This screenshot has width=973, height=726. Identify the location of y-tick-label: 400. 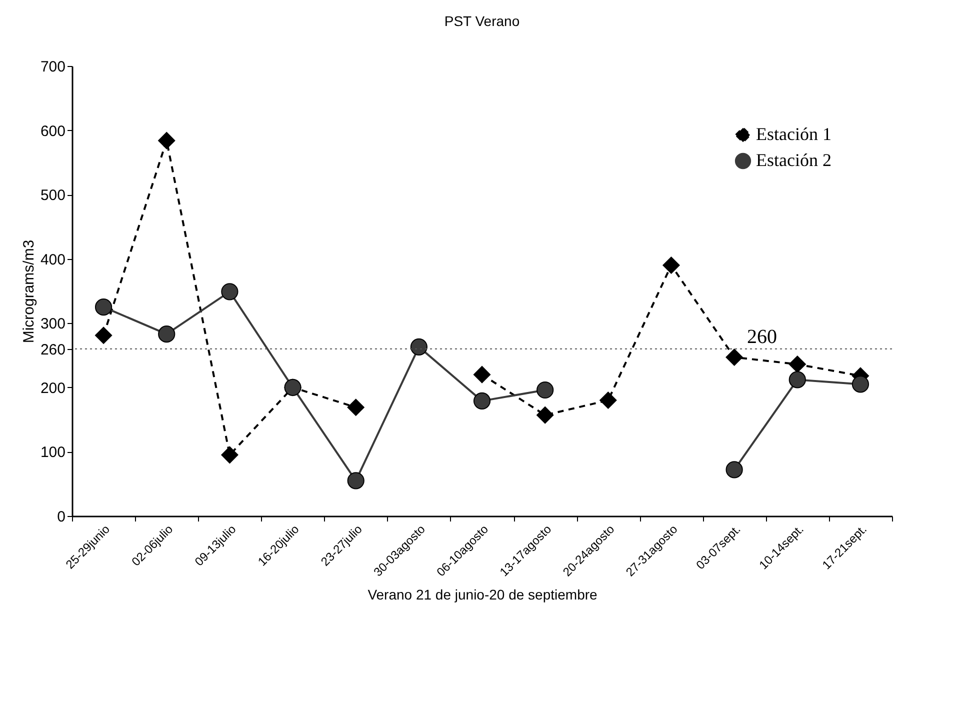
(53, 259).